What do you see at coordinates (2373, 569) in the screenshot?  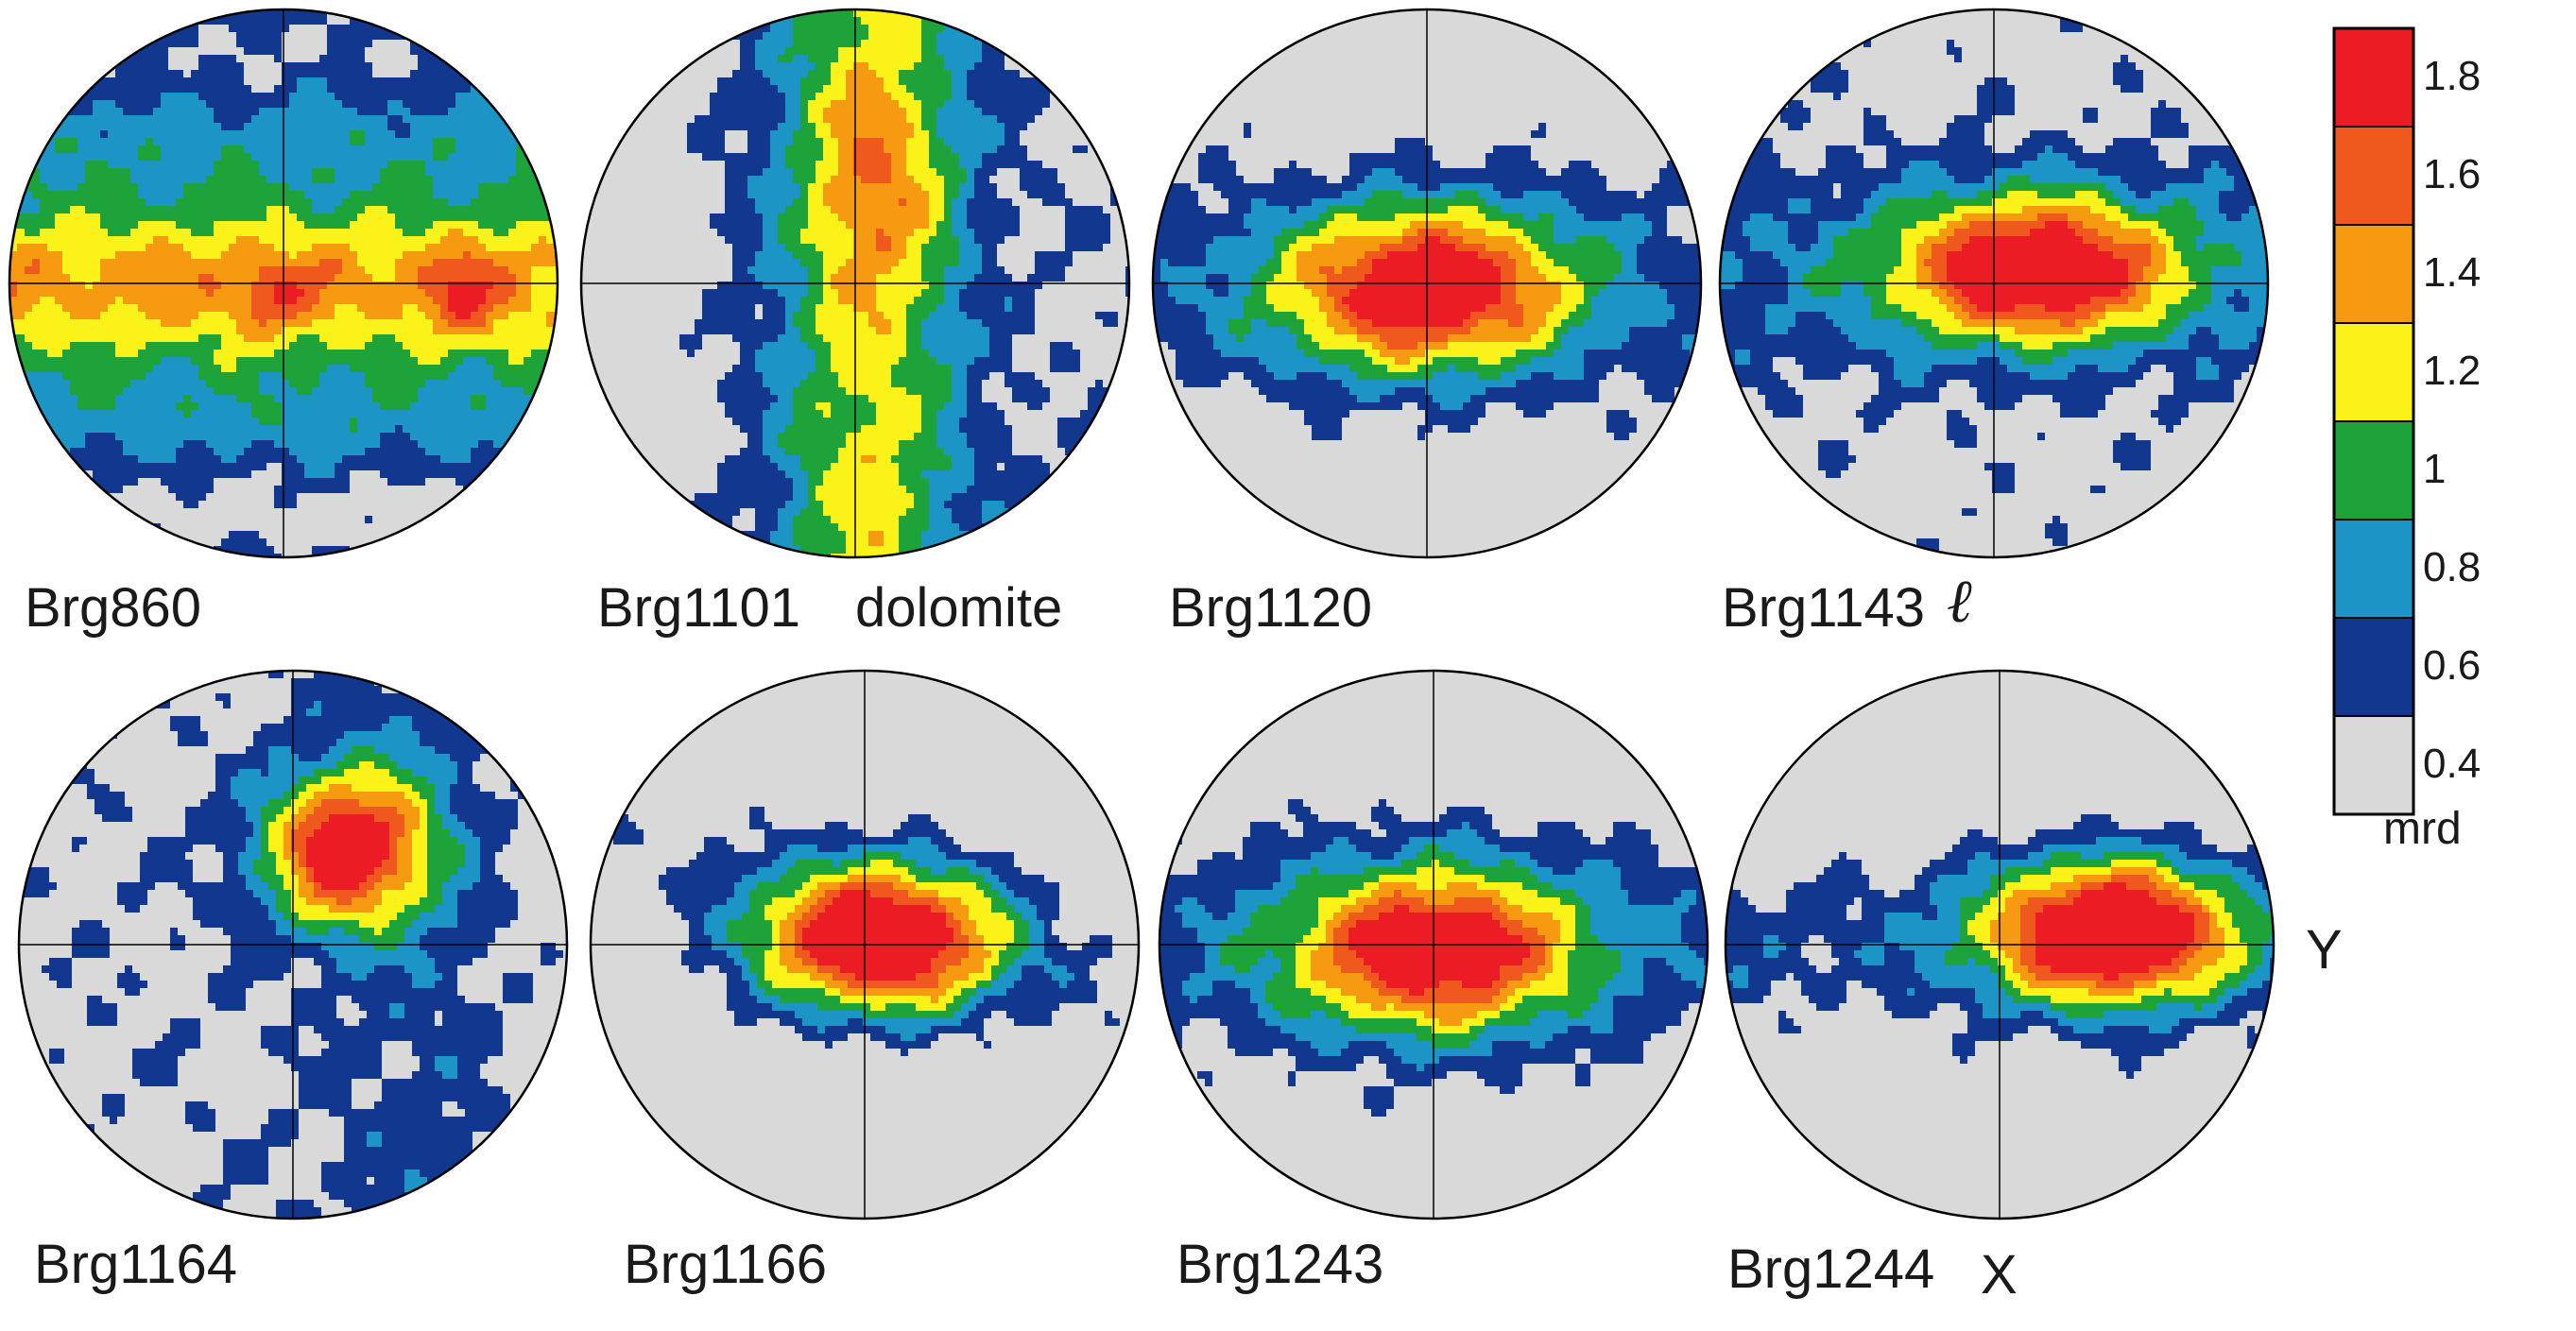 I see `colorbar-swatch-0.8` at bounding box center [2373, 569].